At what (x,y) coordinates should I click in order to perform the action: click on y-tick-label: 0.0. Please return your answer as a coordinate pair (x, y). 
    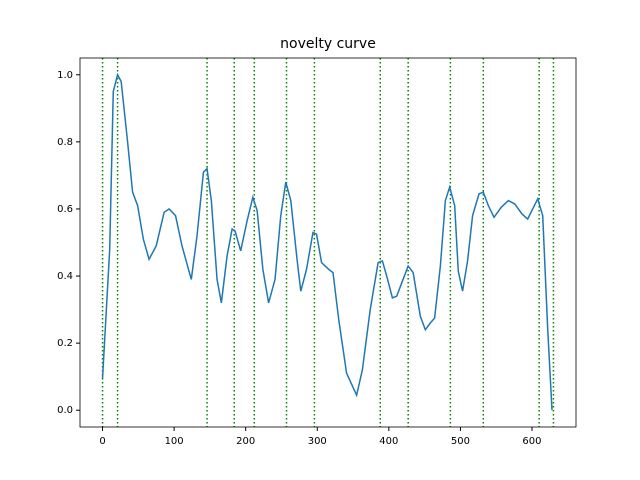
    Looking at the image, I should click on (65, 410).